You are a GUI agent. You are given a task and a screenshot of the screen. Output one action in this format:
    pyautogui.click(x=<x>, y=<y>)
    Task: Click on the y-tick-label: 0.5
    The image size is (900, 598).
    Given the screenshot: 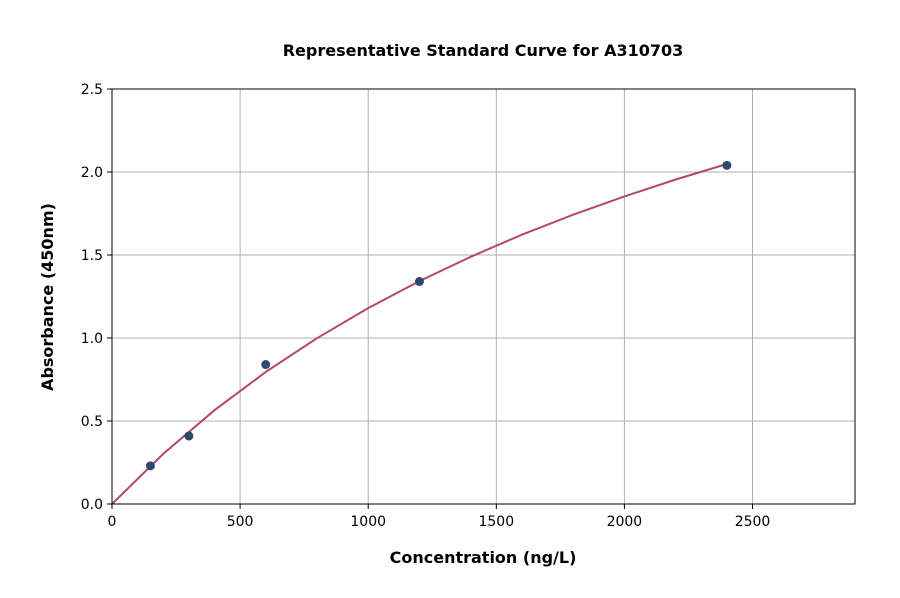 What is the action you would take?
    pyautogui.click(x=92, y=422)
    